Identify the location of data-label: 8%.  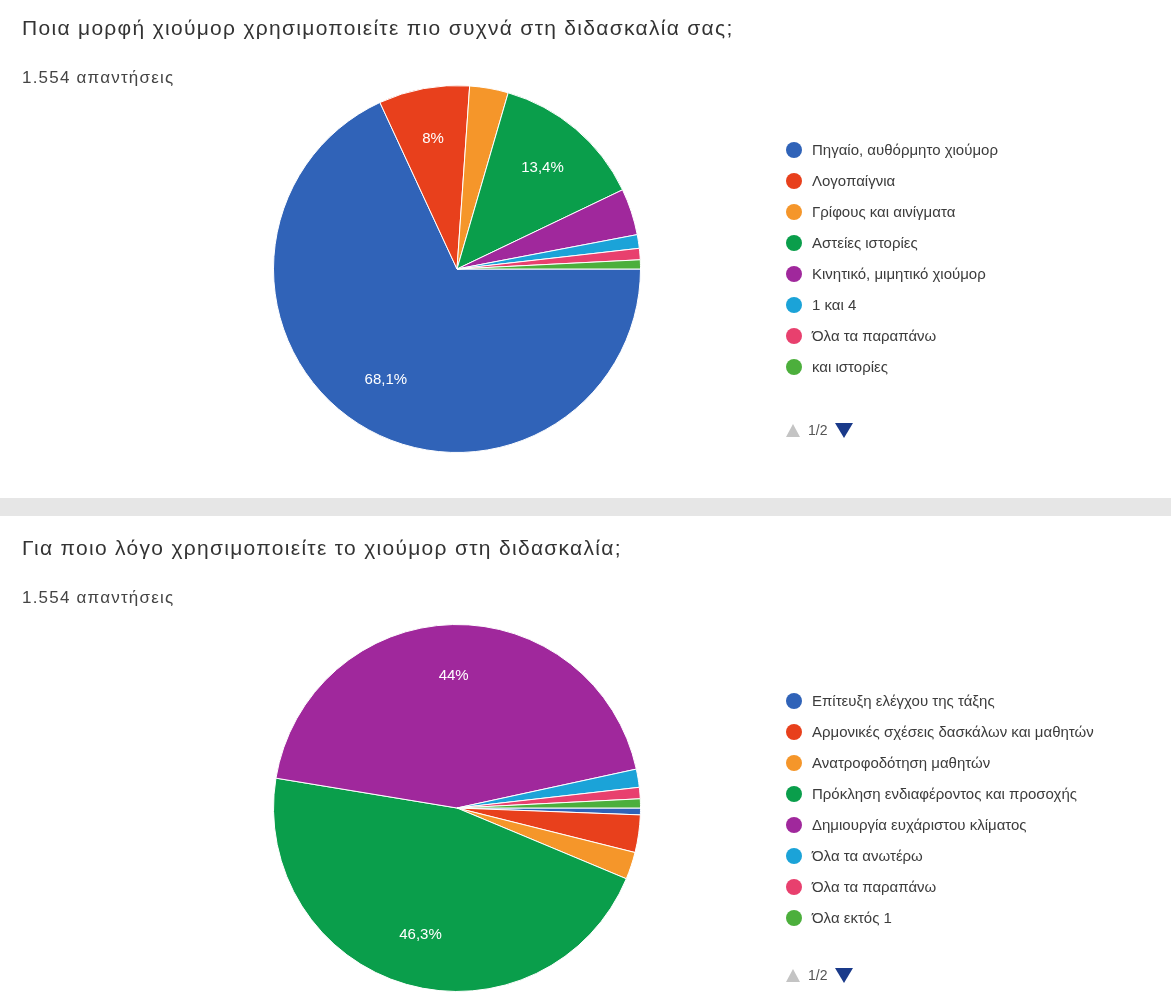
(433, 138).